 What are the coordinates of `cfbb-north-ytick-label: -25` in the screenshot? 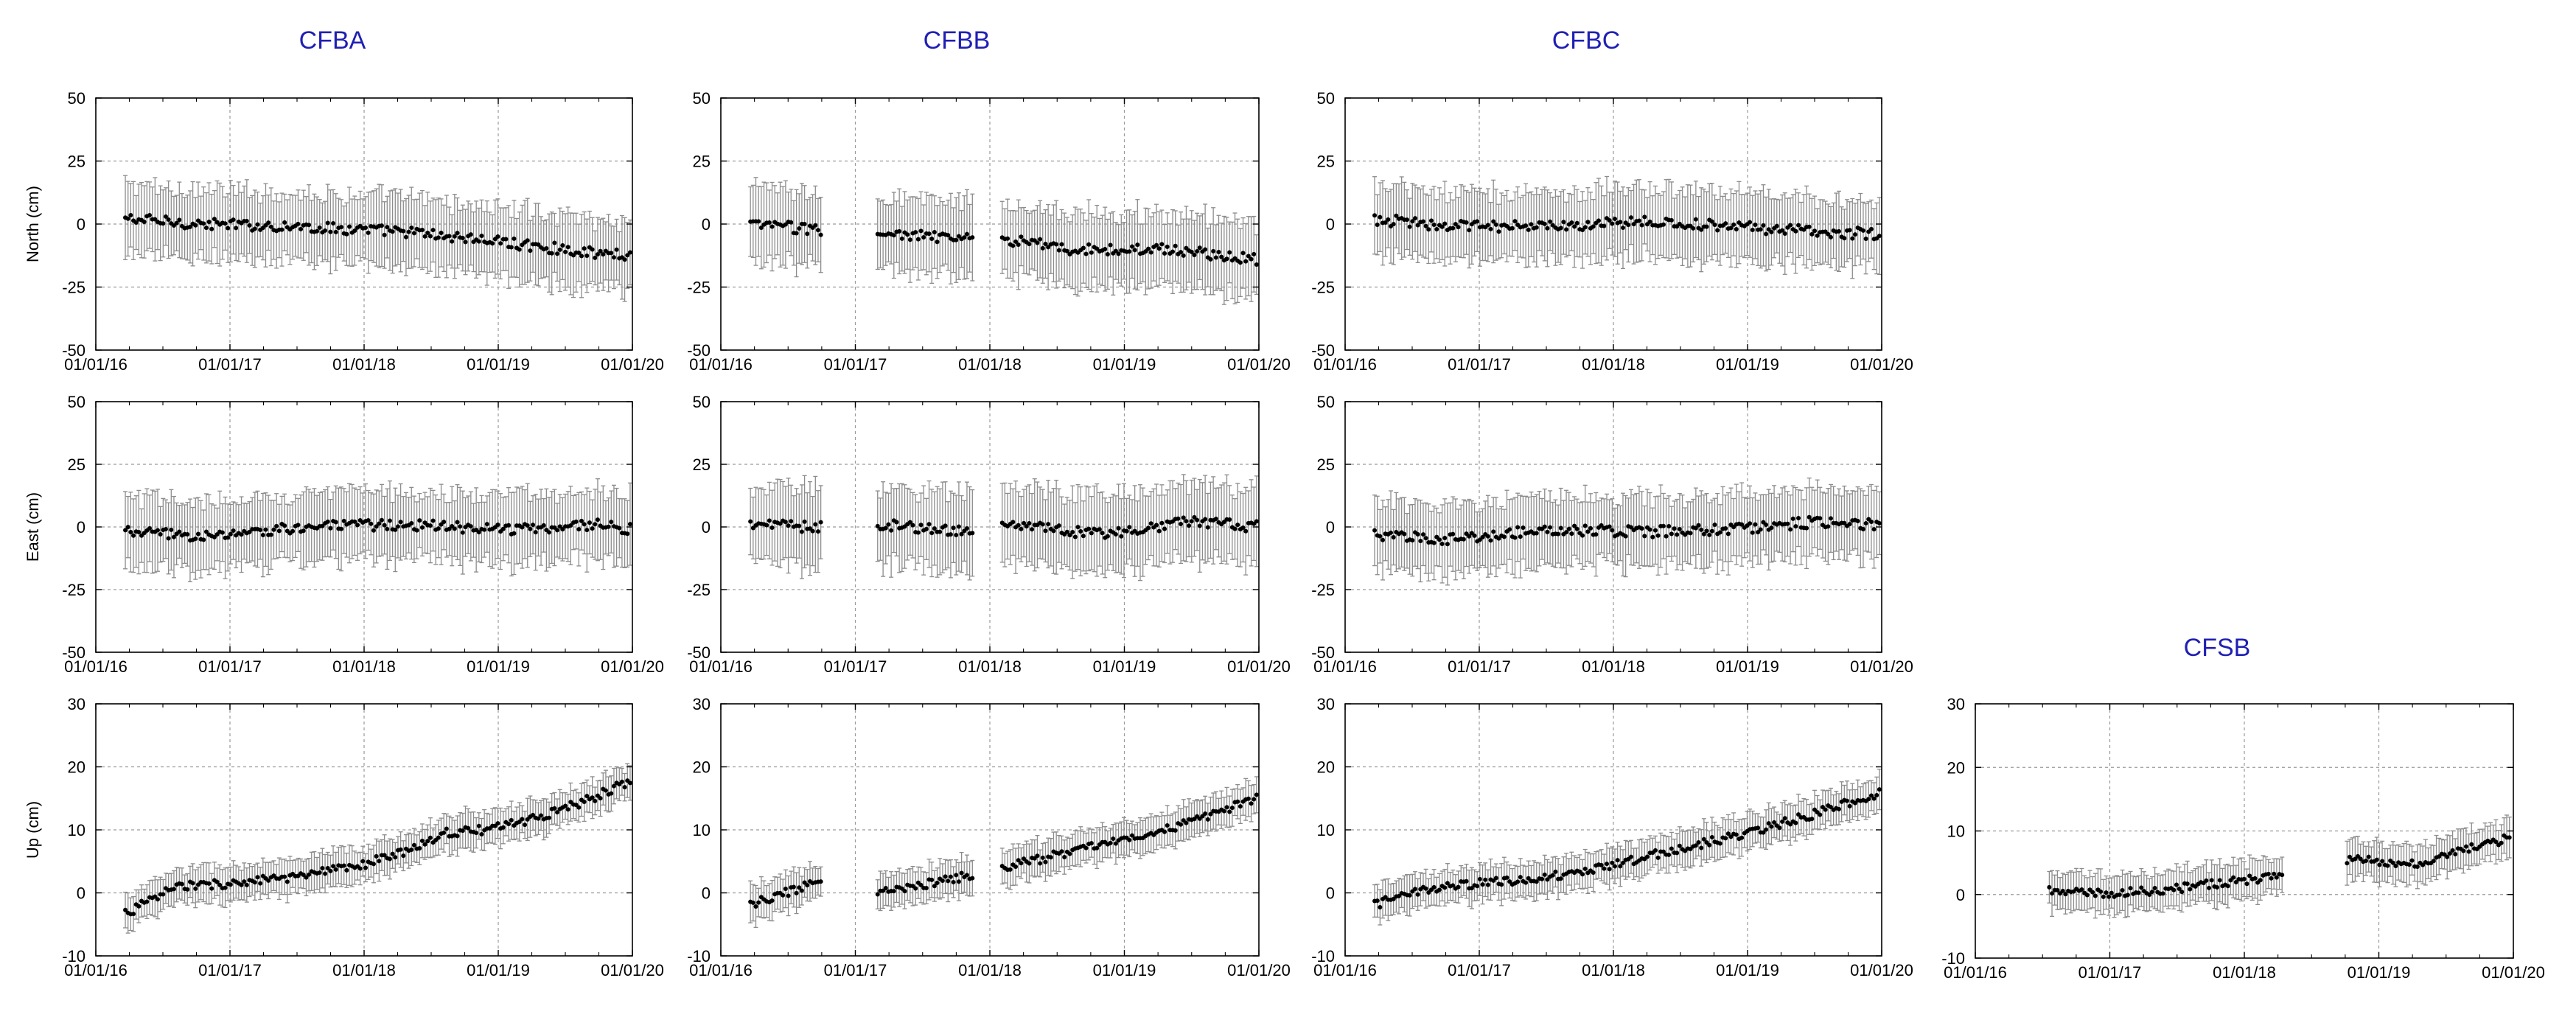 It's located at (699, 288).